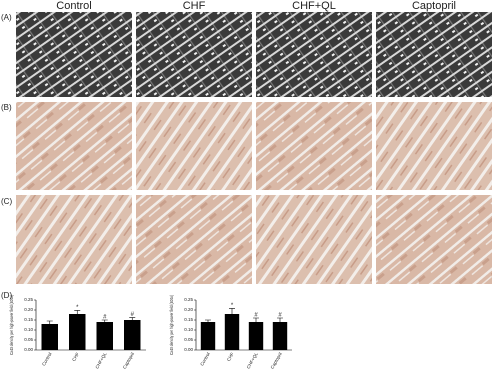 Image resolution: width=500 pixels, height=374 pixels. What do you see at coordinates (194, 6) in the screenshot?
I see `column-header: CHF` at bounding box center [194, 6].